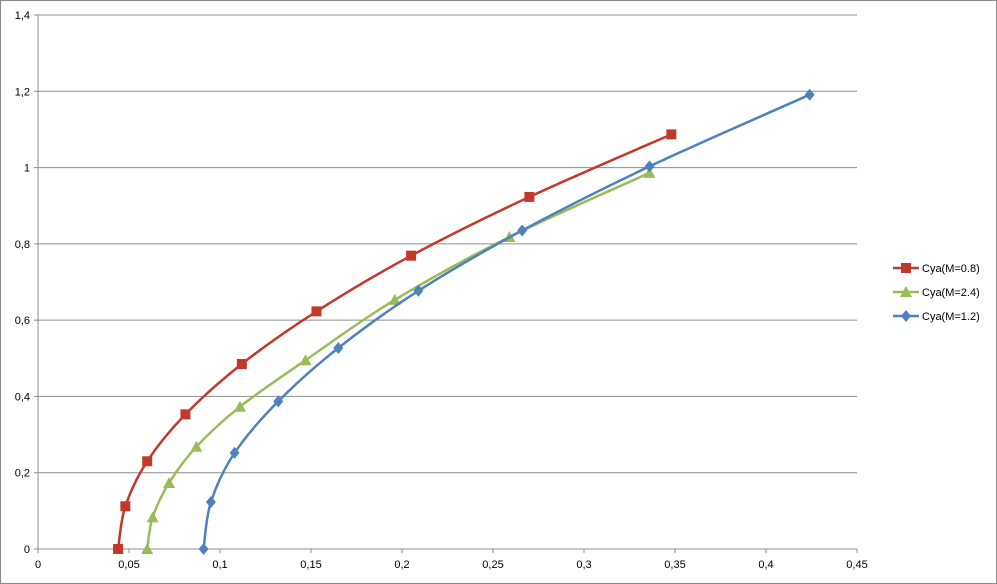  What do you see at coordinates (951, 269) in the screenshot?
I see `legend-label-0: Cya(M=0.8)` at bounding box center [951, 269].